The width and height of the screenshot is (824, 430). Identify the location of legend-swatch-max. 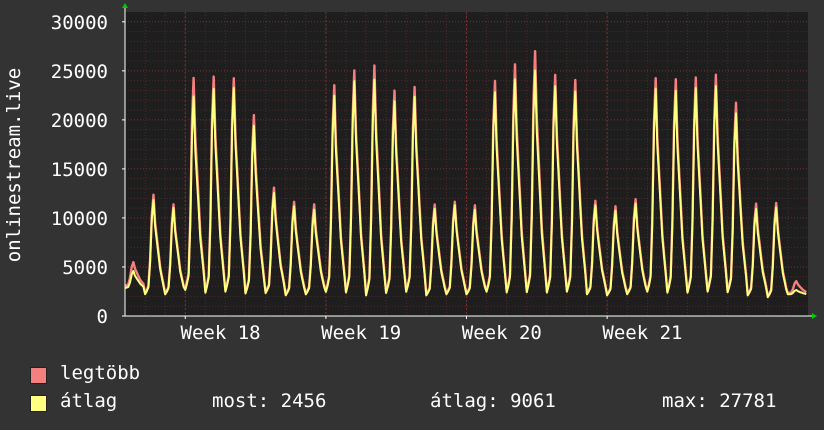
(38, 375).